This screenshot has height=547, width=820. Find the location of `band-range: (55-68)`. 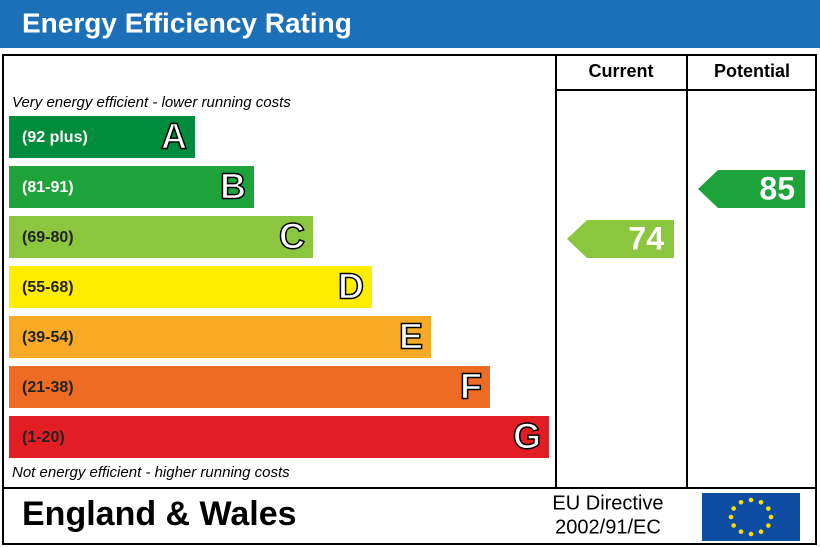

band-range: (55-68) is located at coordinates (48, 287).